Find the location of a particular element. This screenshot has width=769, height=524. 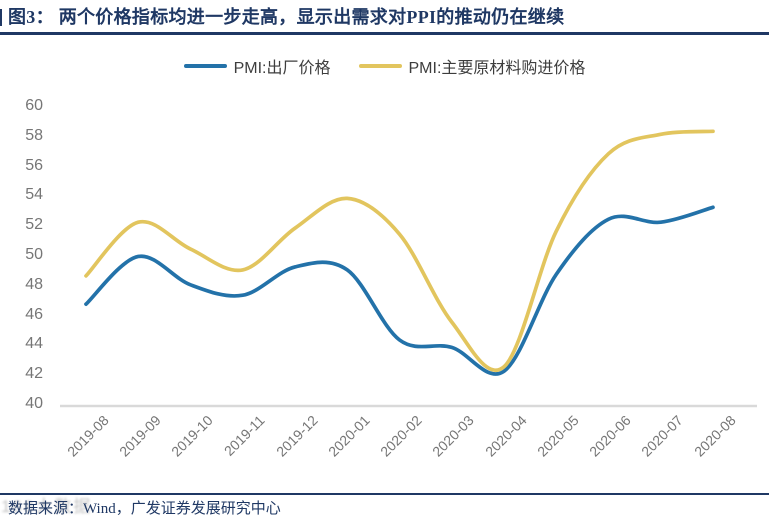

legend-item-factory-price: PMI:出厂价格 is located at coordinates (257, 66).